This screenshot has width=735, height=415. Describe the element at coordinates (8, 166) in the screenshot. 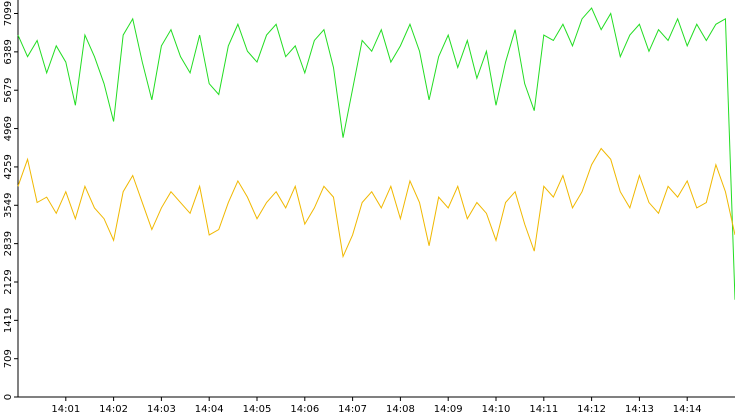

I see `y-tick-label: 4259` at that location.